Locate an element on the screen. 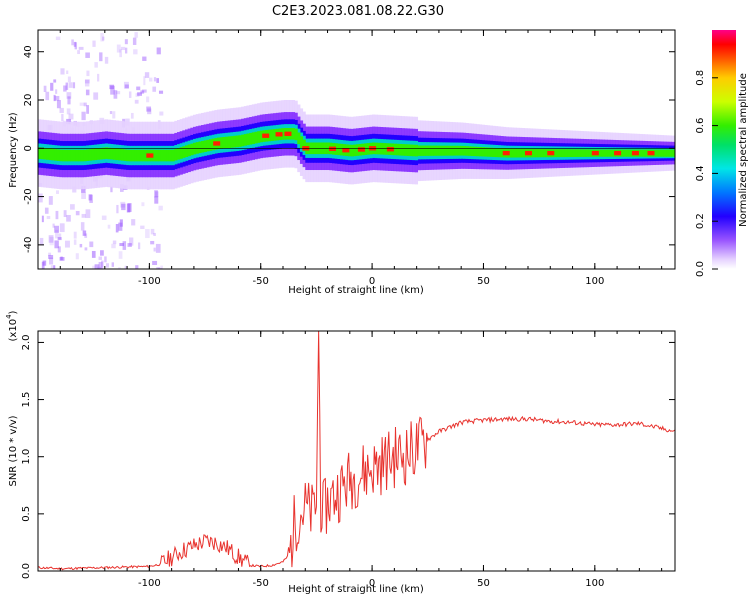  spectrogram-x-tick-label: 100 is located at coordinates (594, 281).